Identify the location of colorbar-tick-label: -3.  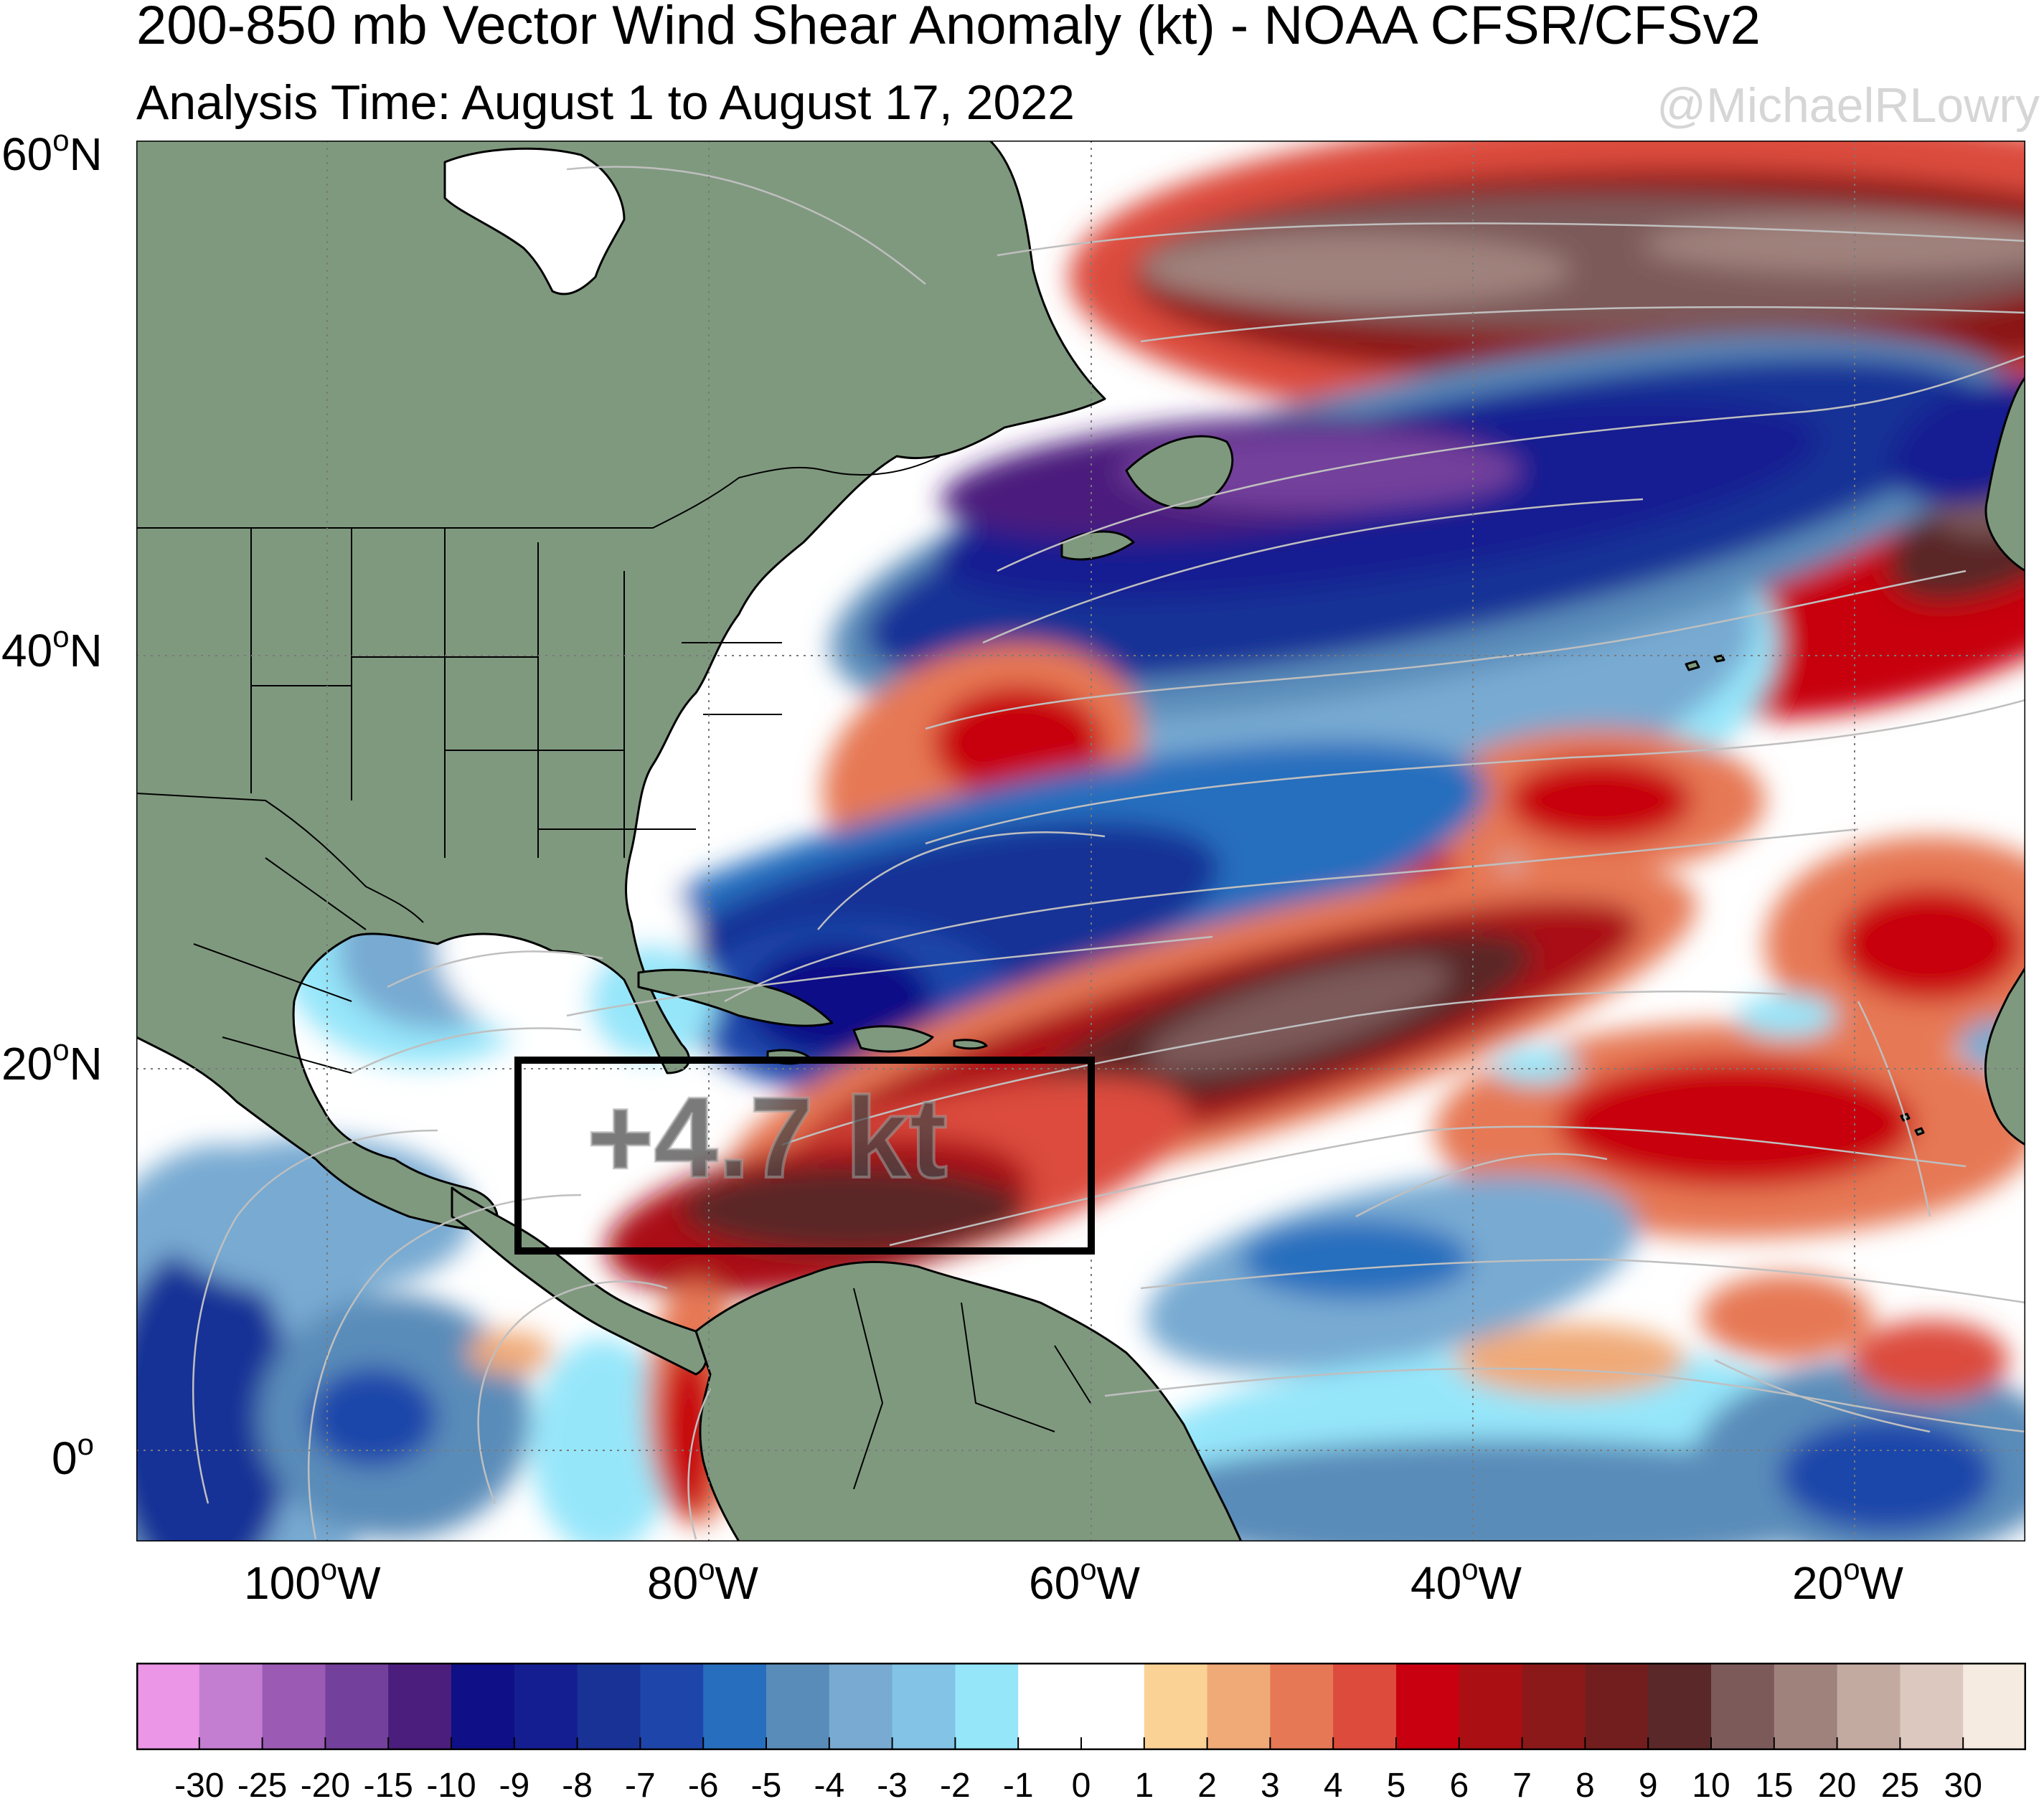
(893, 1786).